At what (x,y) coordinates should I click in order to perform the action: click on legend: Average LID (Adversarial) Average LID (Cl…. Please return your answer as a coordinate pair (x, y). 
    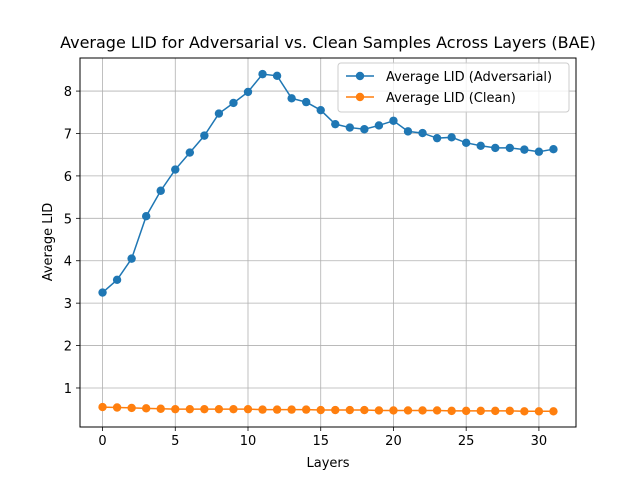
    Looking at the image, I should click on (453, 87).